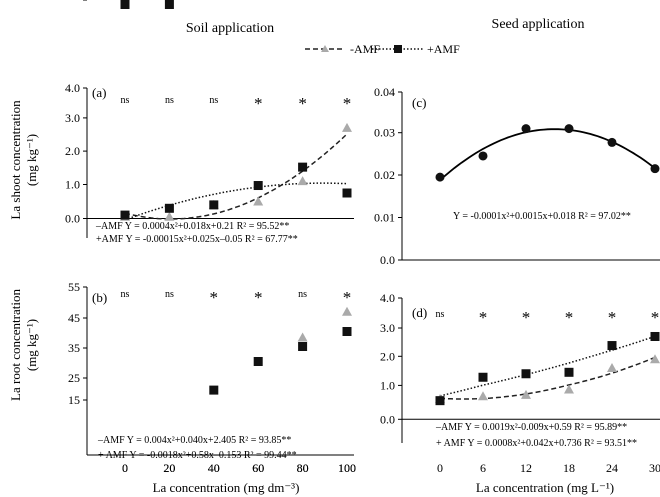  What do you see at coordinates (74, 378) in the screenshot?
I see `y-tick-label: 25` at bounding box center [74, 378].